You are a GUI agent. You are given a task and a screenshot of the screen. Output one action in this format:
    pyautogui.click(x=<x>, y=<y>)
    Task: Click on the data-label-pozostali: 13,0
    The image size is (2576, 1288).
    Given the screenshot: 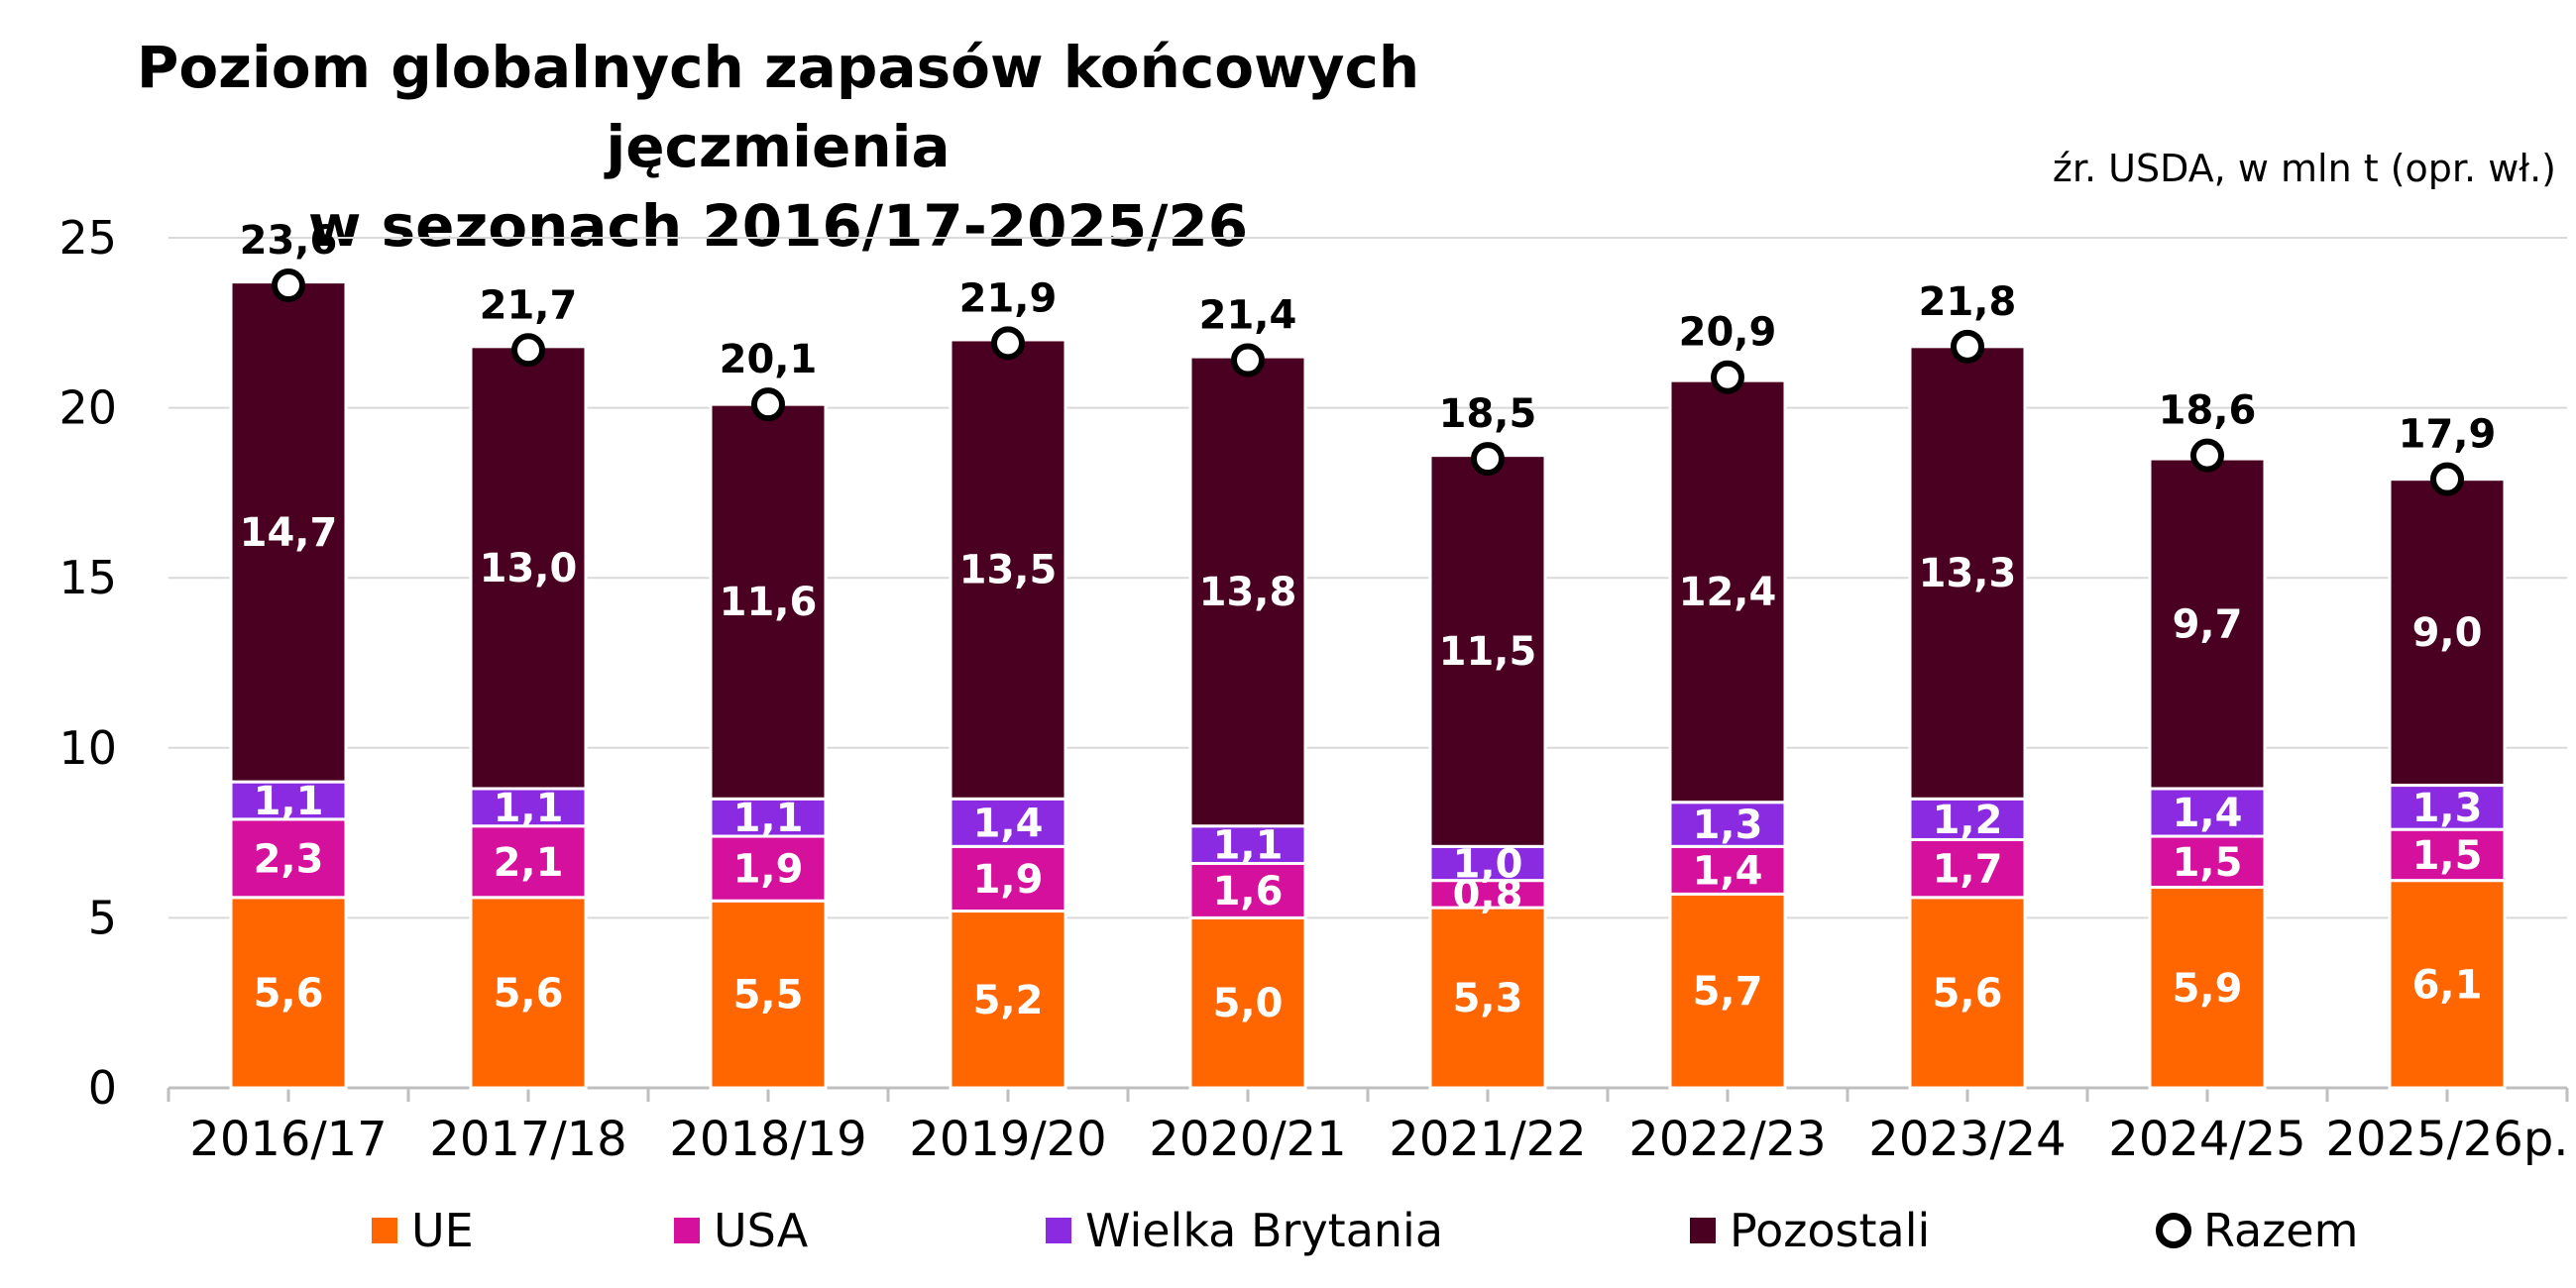 What is the action you would take?
    pyautogui.click(x=529, y=568)
    